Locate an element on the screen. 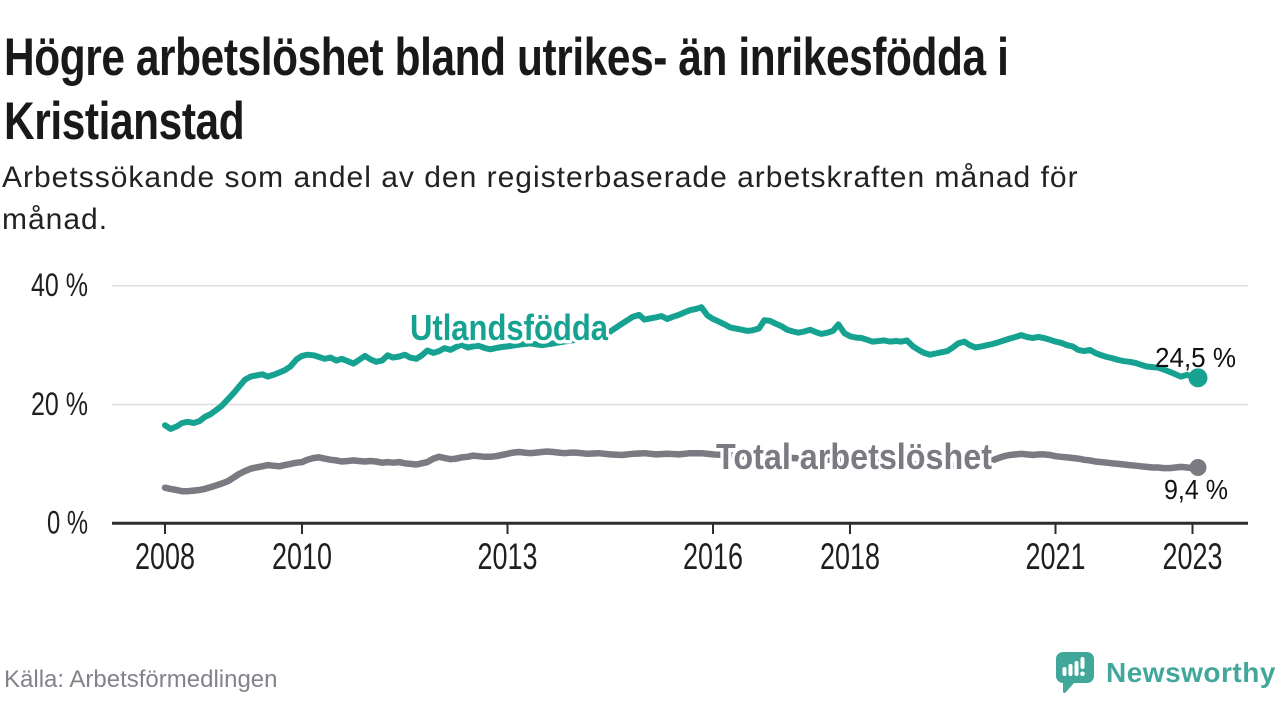 This screenshot has width=1280, height=720. x-tick-label: 2023 is located at coordinates (1193, 556).